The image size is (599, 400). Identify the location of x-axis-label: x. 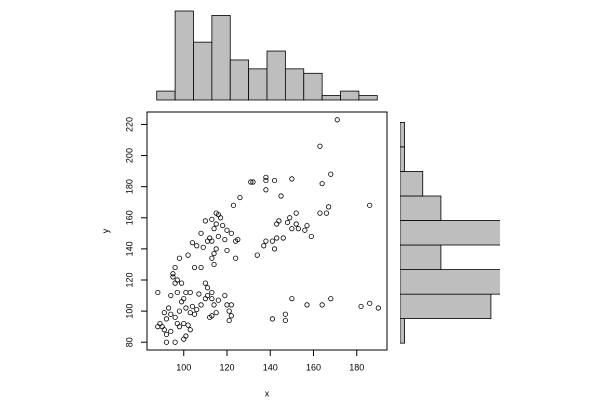
(267, 393).